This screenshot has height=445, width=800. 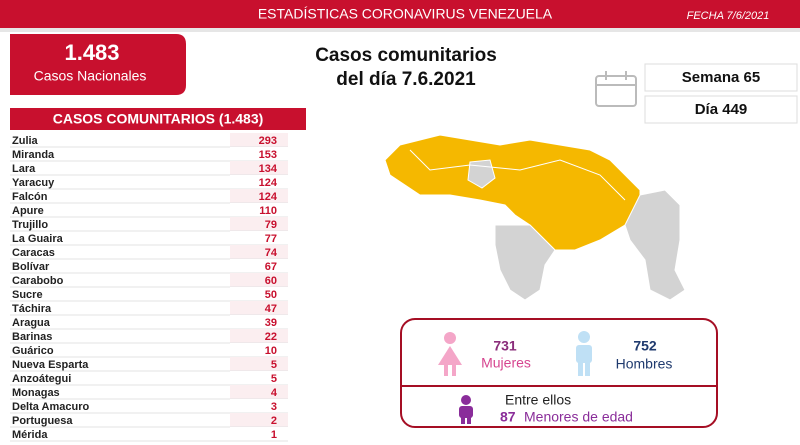 What do you see at coordinates (271, 337) in the screenshot?
I see `state-cases: 22` at bounding box center [271, 337].